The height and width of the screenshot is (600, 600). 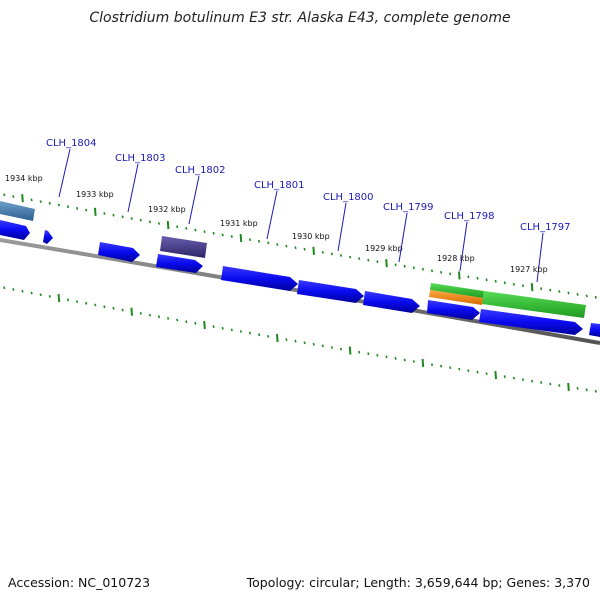 I want to click on kbp-label-1932: 1932 kbp, so click(x=167, y=209).